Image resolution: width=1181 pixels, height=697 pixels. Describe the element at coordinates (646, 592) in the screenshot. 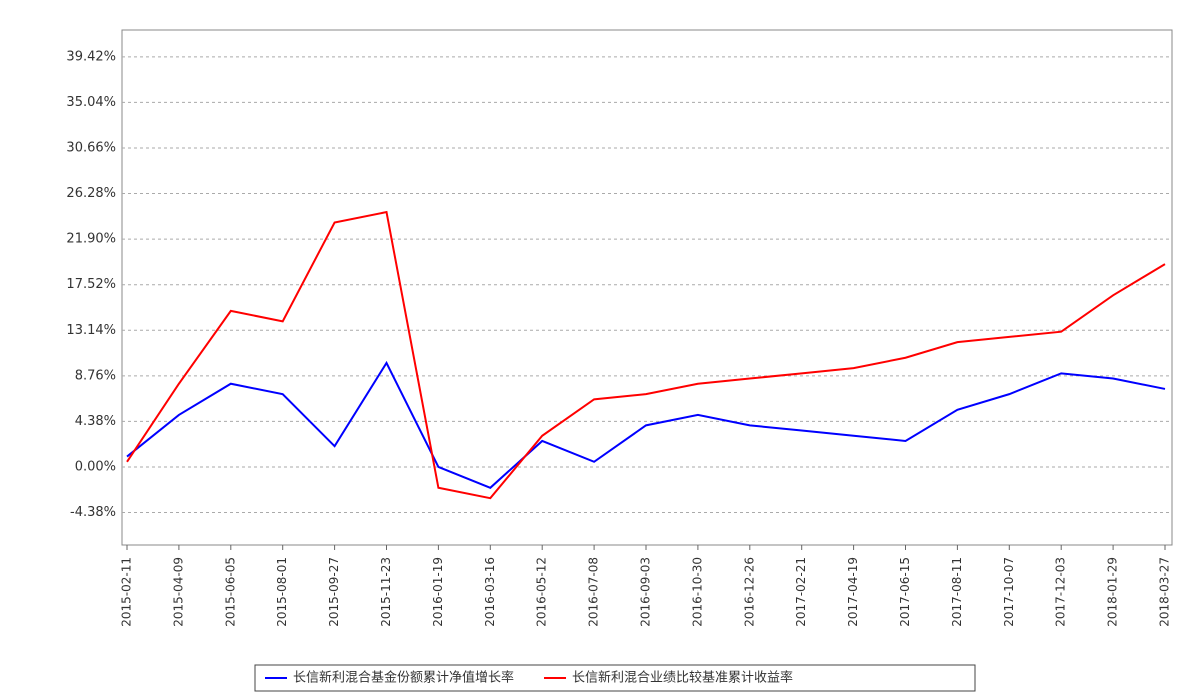

I see `x-tick-label: 2016-09-03` at that location.